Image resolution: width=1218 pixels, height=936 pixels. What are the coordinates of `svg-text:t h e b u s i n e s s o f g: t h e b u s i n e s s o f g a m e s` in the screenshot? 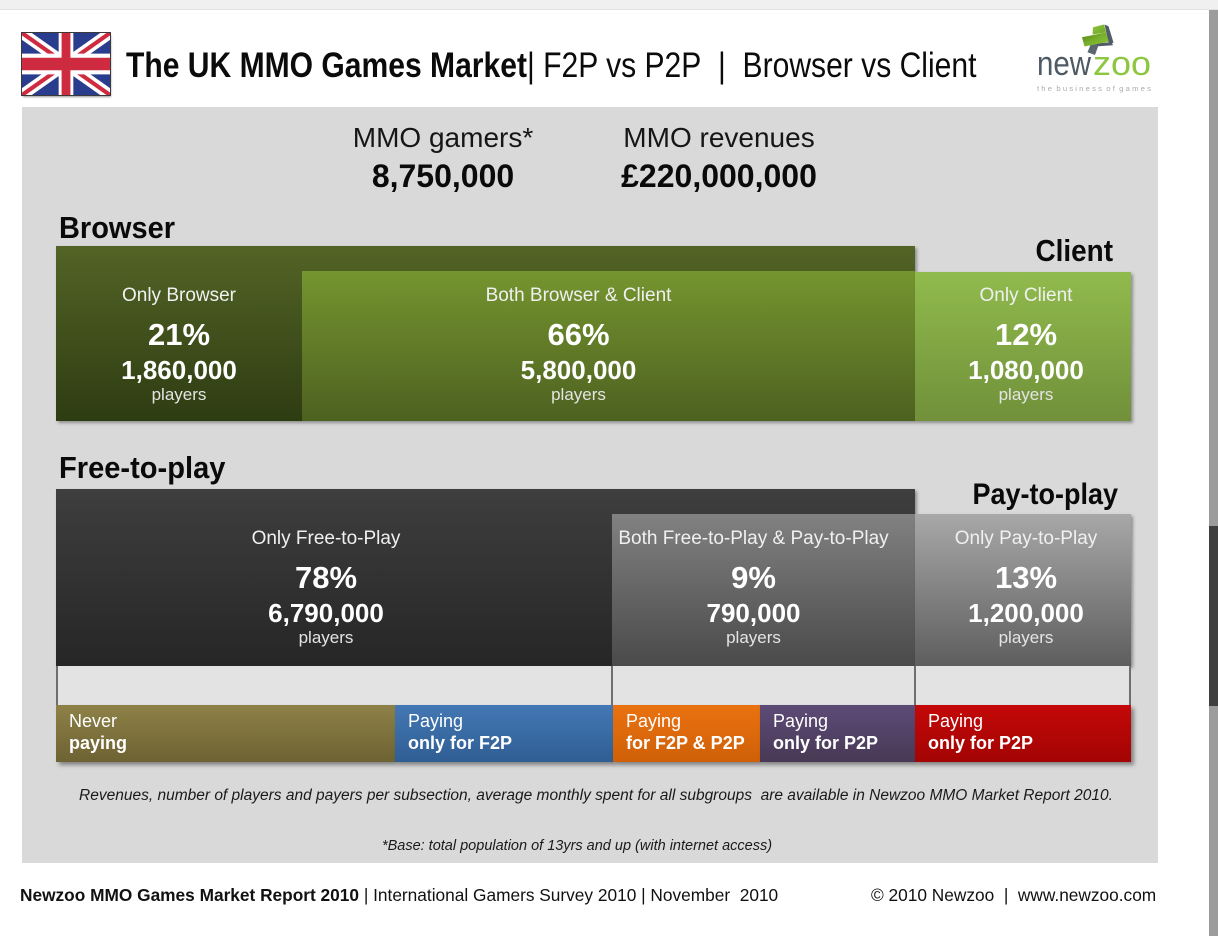 It's located at (1094, 88).